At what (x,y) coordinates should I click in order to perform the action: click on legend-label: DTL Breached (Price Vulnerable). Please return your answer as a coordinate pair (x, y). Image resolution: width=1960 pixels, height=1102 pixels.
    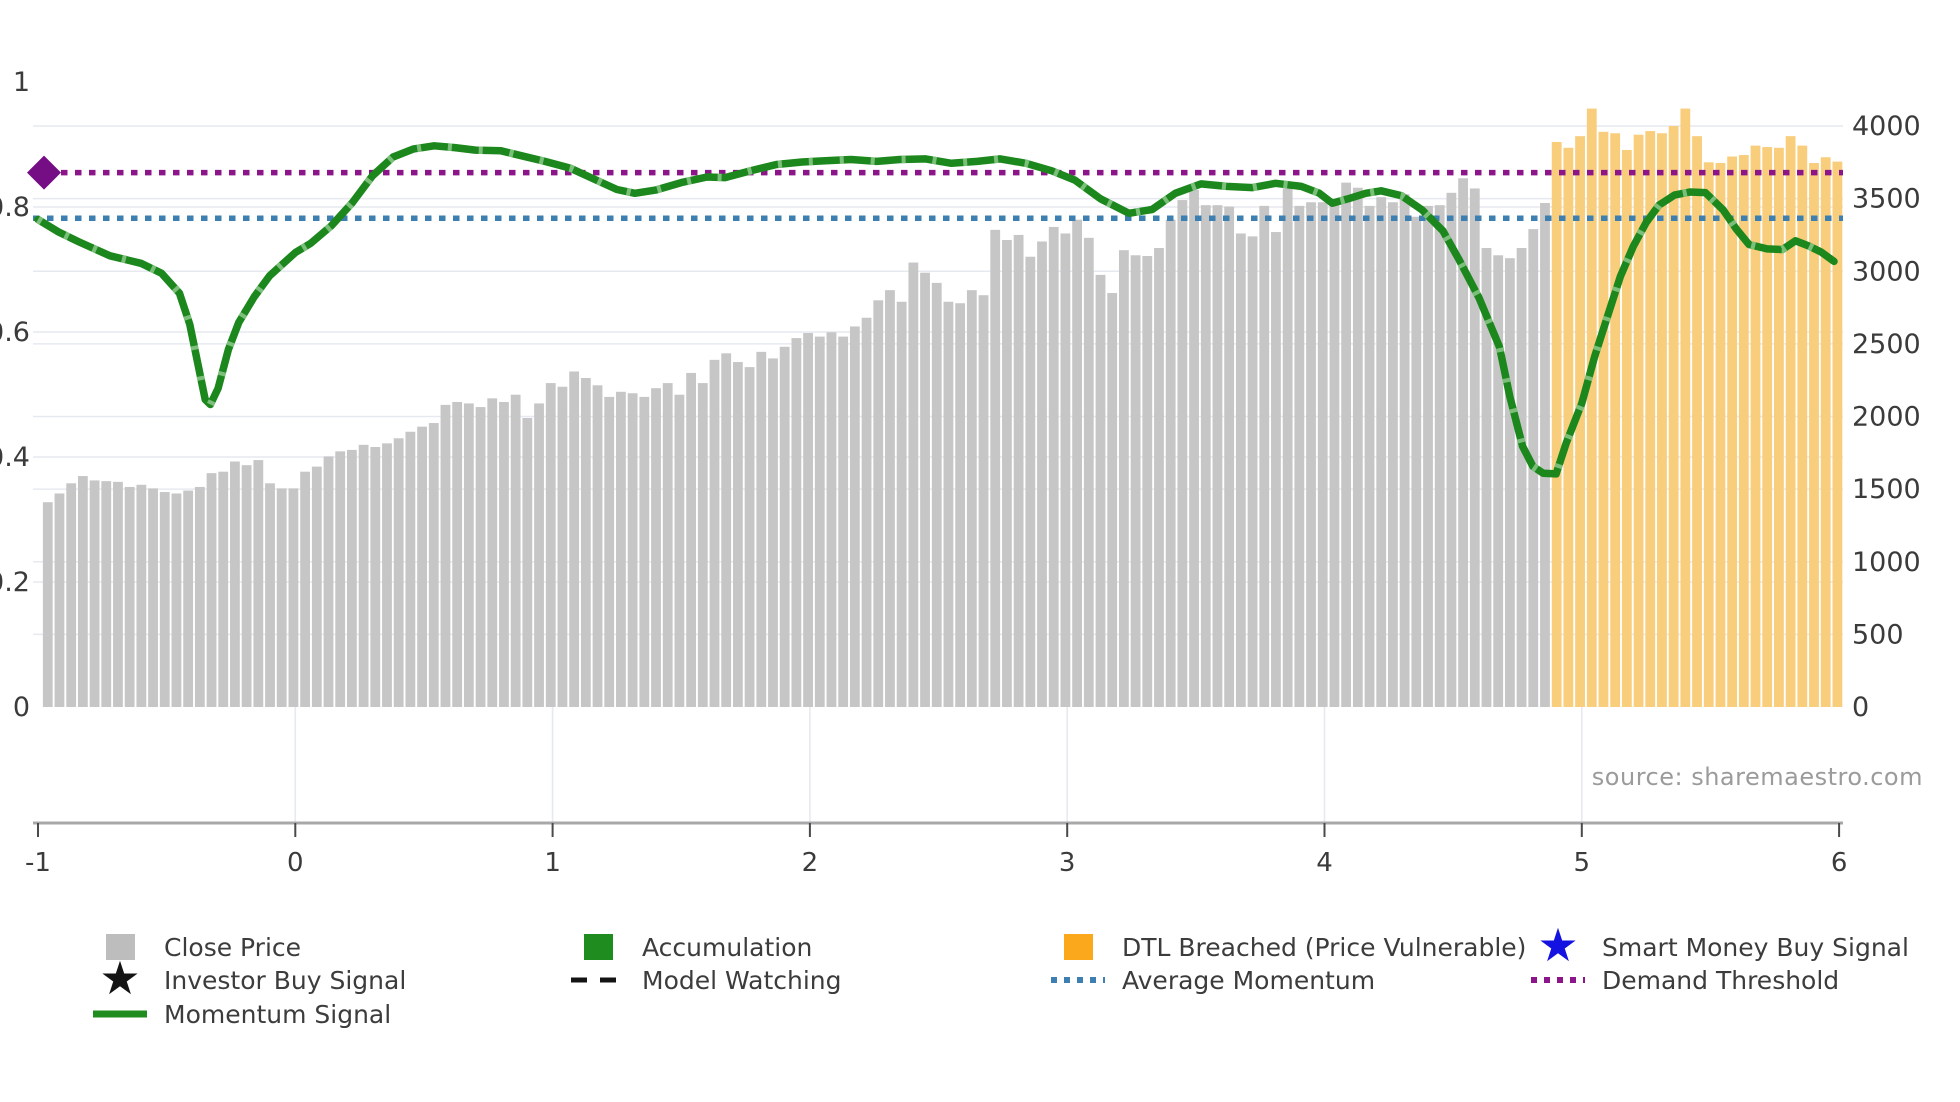
    Looking at the image, I should click on (1324, 947).